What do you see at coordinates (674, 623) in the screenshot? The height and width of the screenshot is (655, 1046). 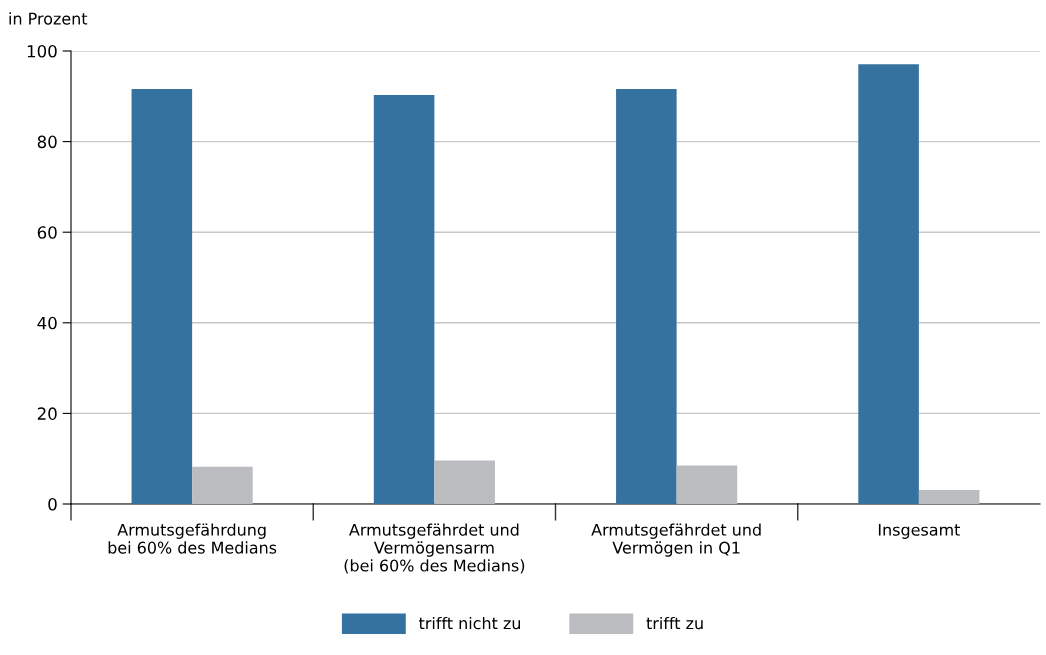 I see `legend-label: trifft zu` at bounding box center [674, 623].